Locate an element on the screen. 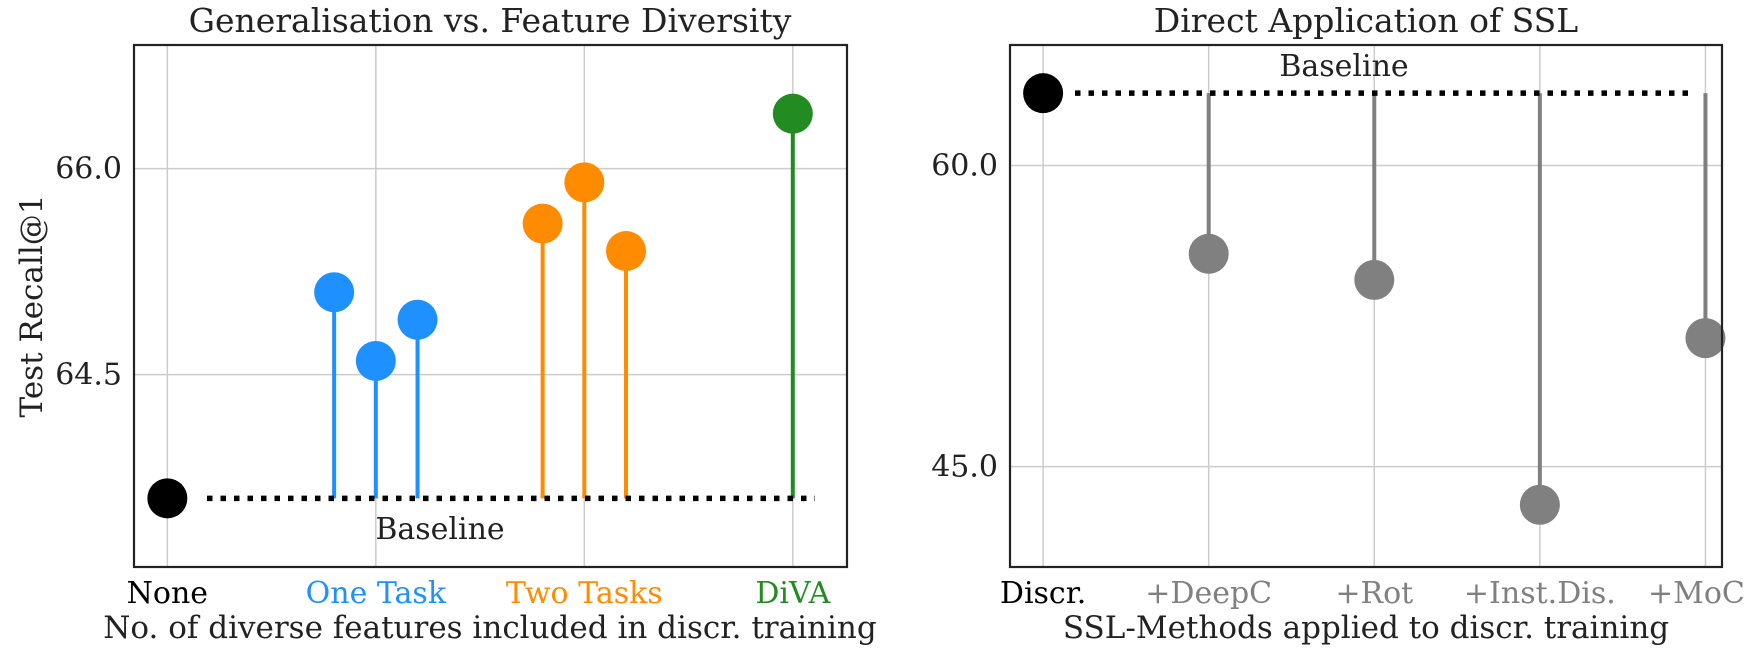 Image resolution: width=1744 pixels, height=654 pixels. right-x-tick-label: +Inst.Dis. is located at coordinates (1540, 593).